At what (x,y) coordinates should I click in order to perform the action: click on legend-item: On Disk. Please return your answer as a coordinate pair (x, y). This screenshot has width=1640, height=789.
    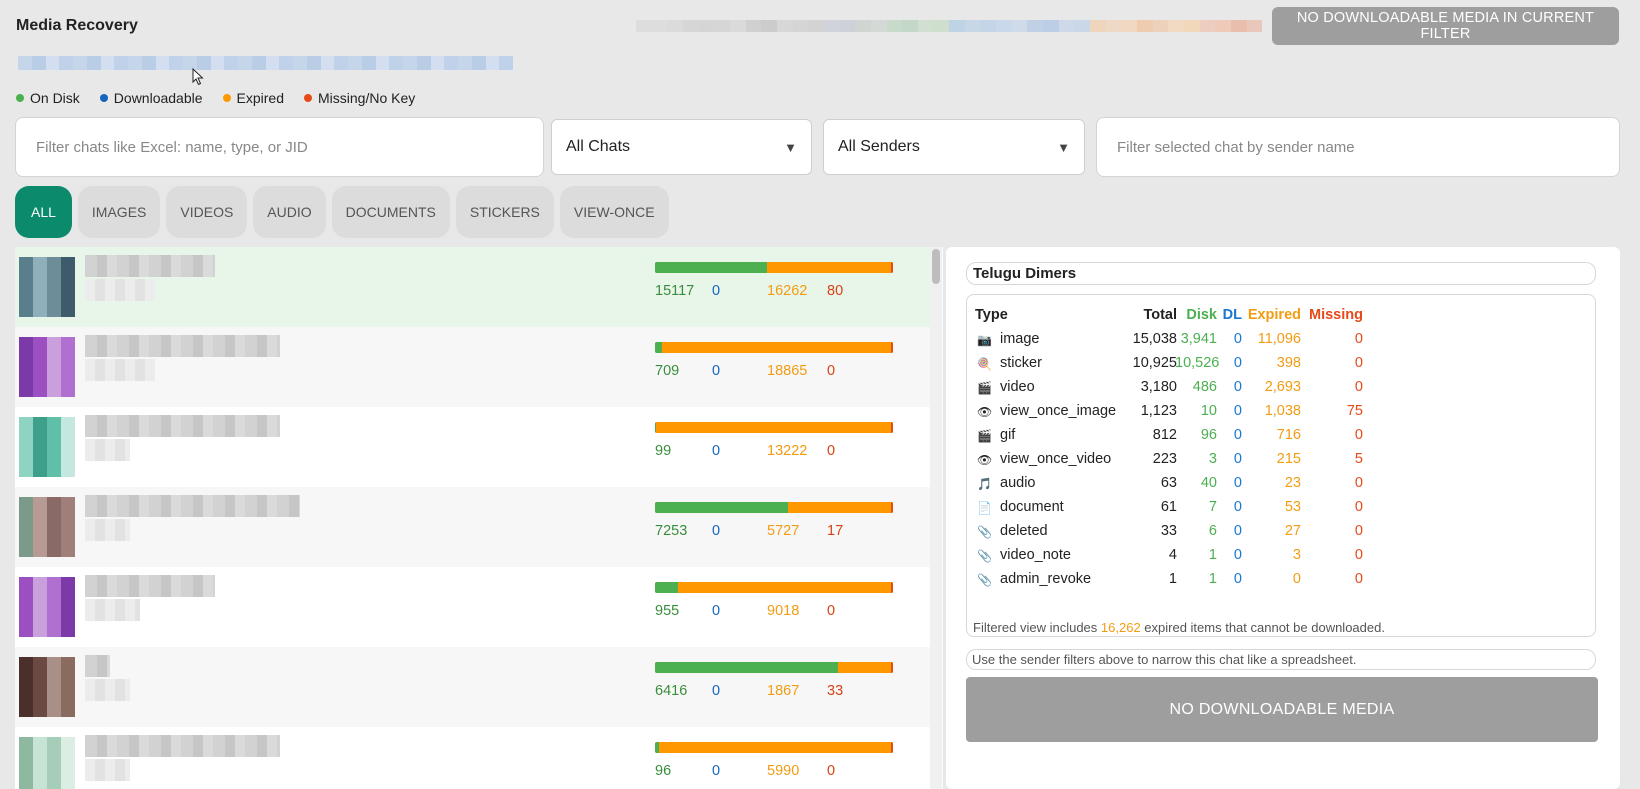
    Looking at the image, I should click on (48, 98).